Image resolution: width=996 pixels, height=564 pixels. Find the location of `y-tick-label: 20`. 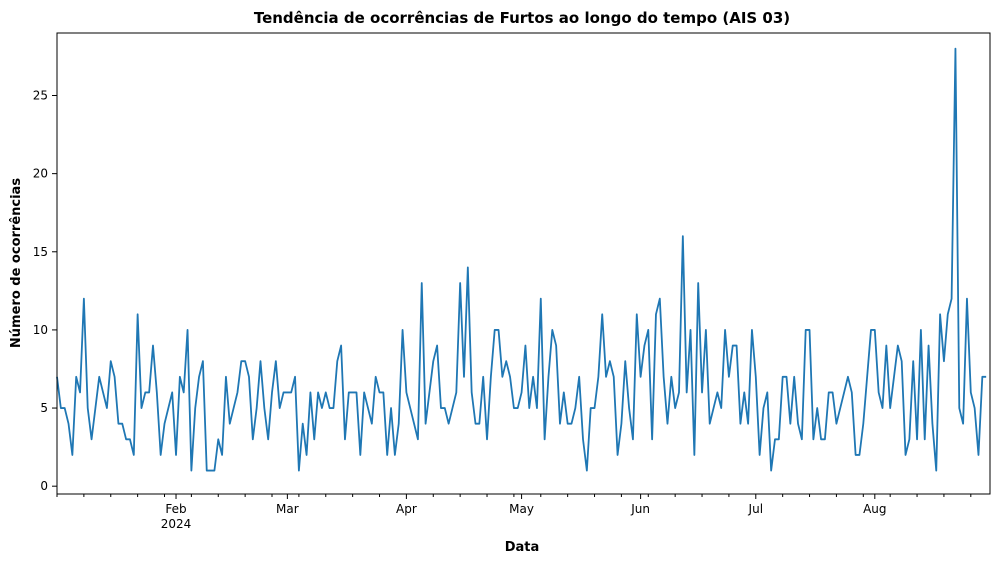

y-tick-label: 20 is located at coordinates (40, 174).